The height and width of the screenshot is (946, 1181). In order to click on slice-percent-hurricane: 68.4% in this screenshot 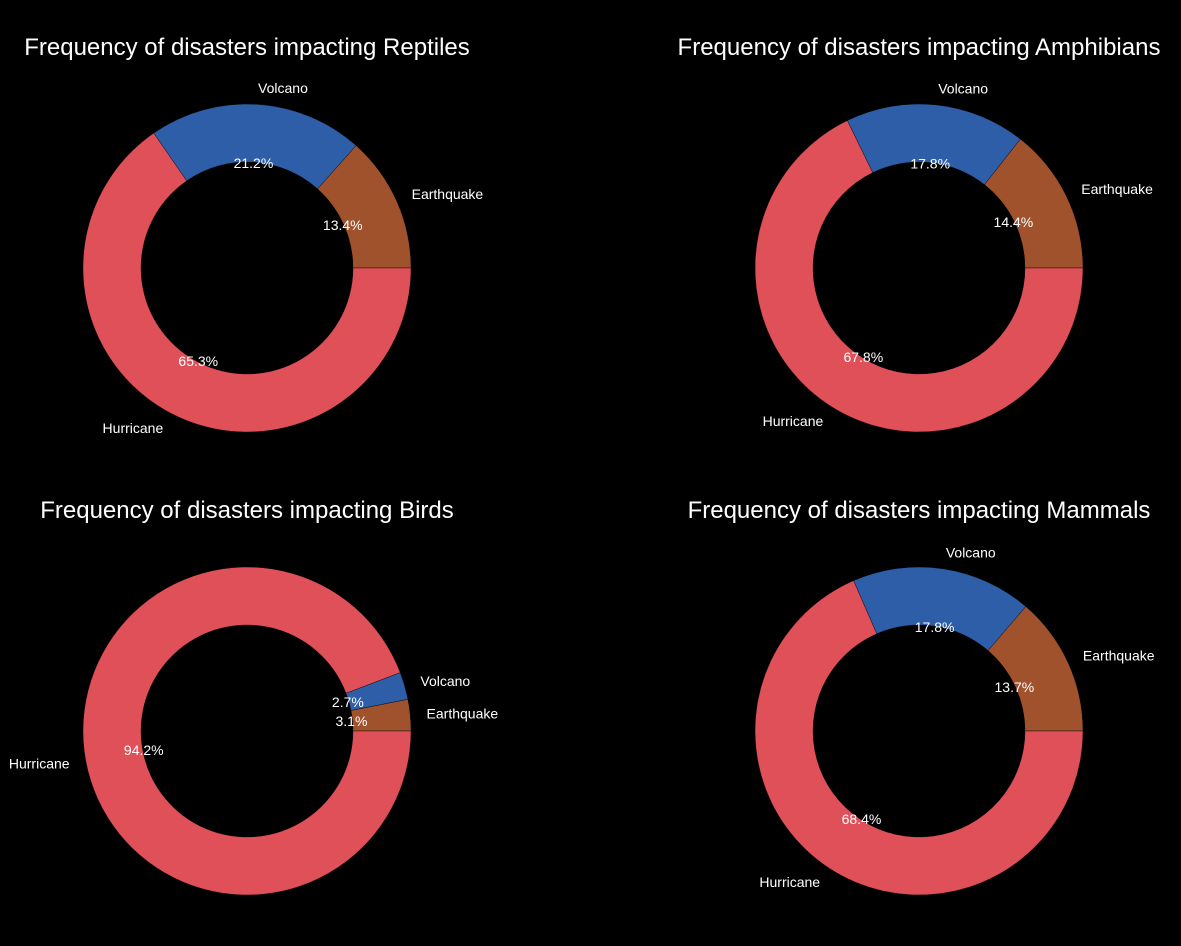, I will do `click(862, 819)`.